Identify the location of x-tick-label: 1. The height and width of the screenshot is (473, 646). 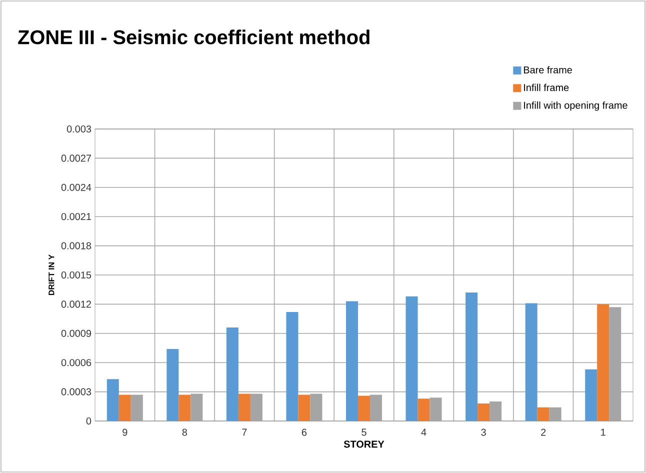
(603, 432).